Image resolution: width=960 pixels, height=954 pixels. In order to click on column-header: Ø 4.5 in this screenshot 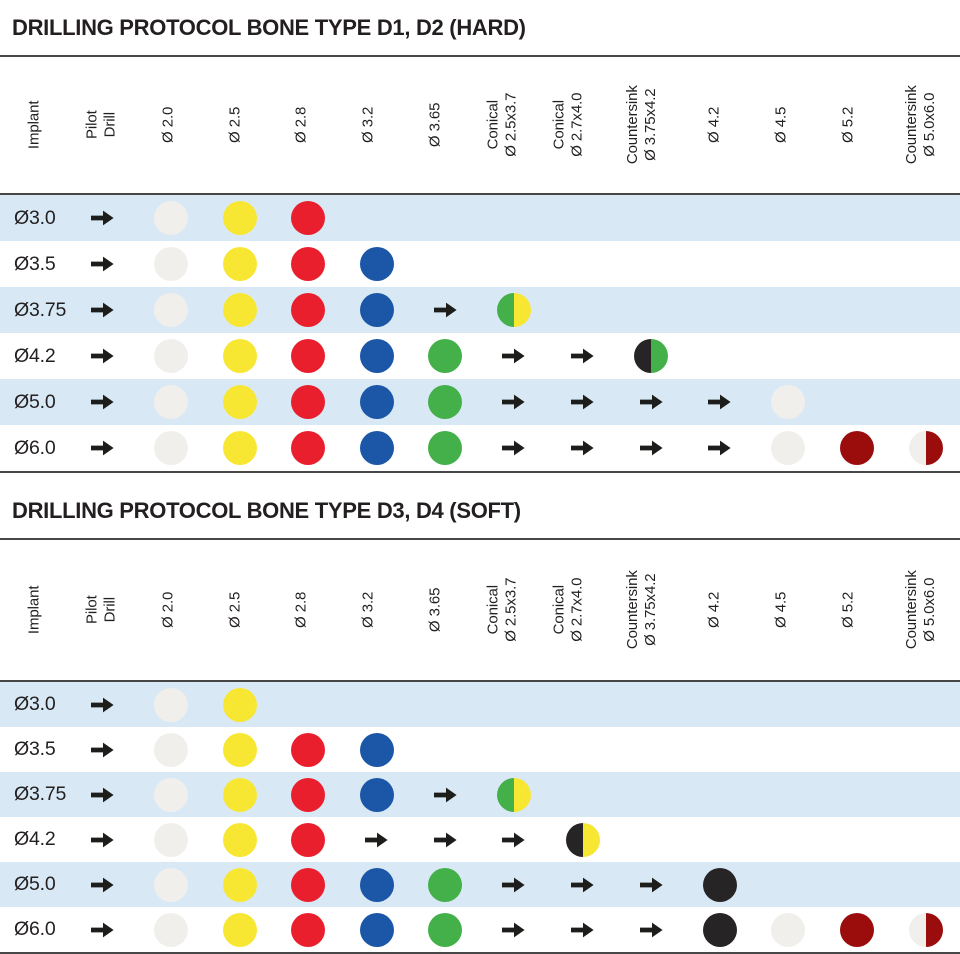, I will do `click(781, 125)`.